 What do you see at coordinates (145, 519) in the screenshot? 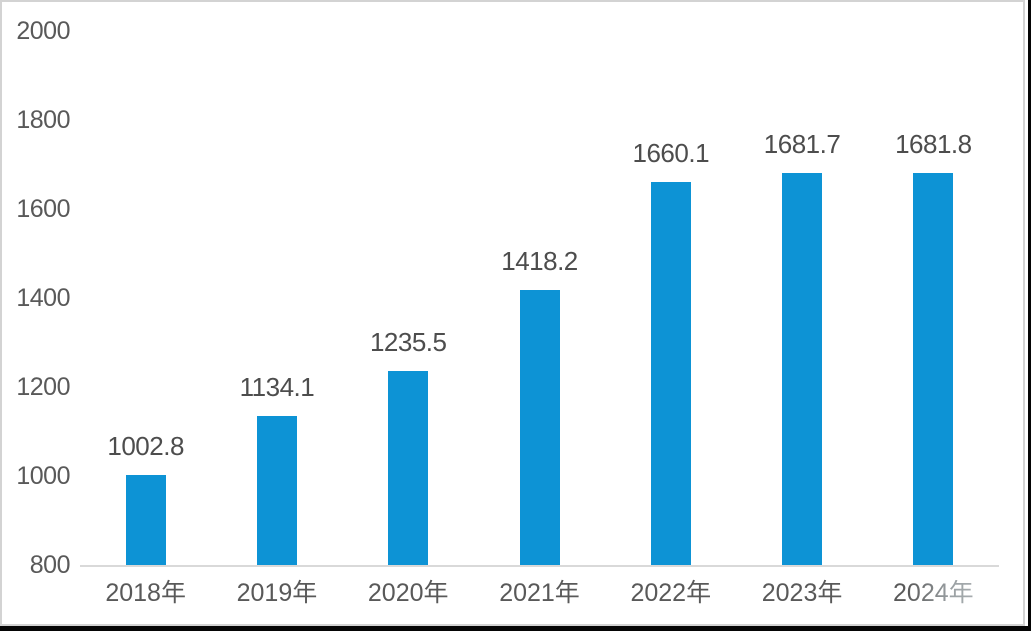
I see `bar-2018年` at bounding box center [145, 519].